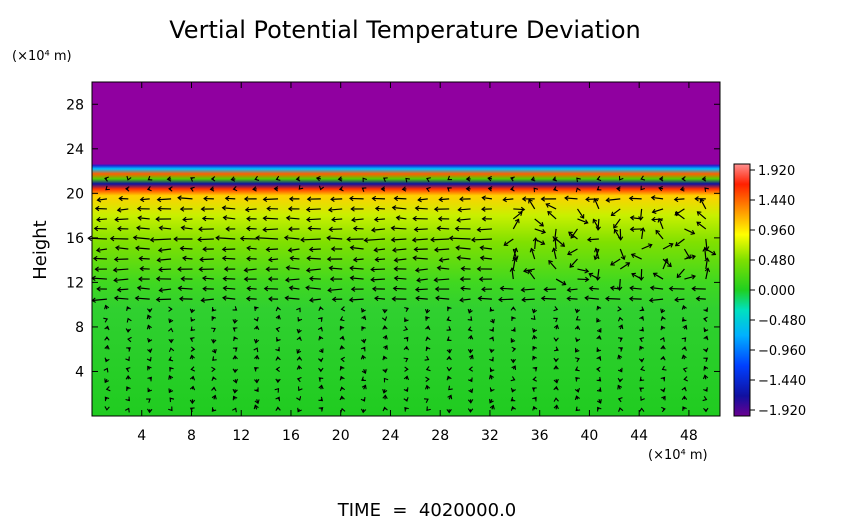 Image resolution: width=854 pixels, height=519 pixels. What do you see at coordinates (782, 351) in the screenshot?
I see `colorbar-tick-label: −0.960` at bounding box center [782, 351].